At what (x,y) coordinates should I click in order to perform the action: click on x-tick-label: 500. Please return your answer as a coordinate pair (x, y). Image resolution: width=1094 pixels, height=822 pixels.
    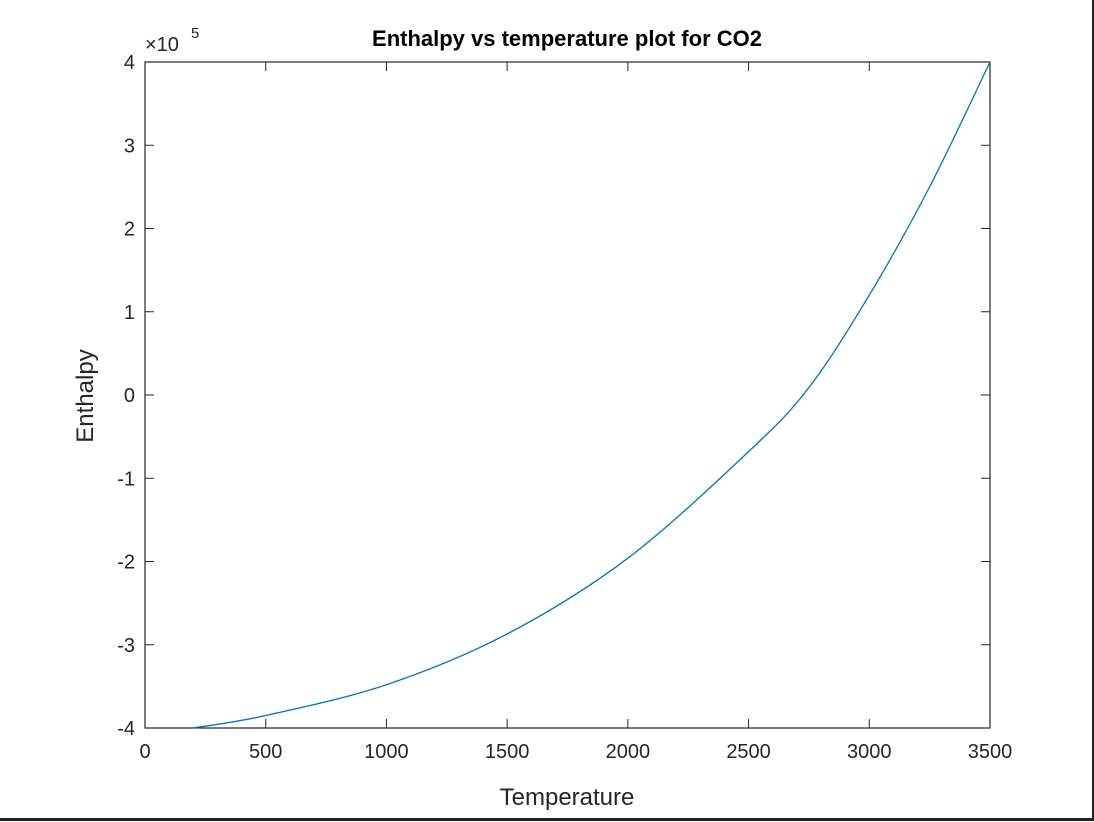
    Looking at the image, I should click on (265, 752).